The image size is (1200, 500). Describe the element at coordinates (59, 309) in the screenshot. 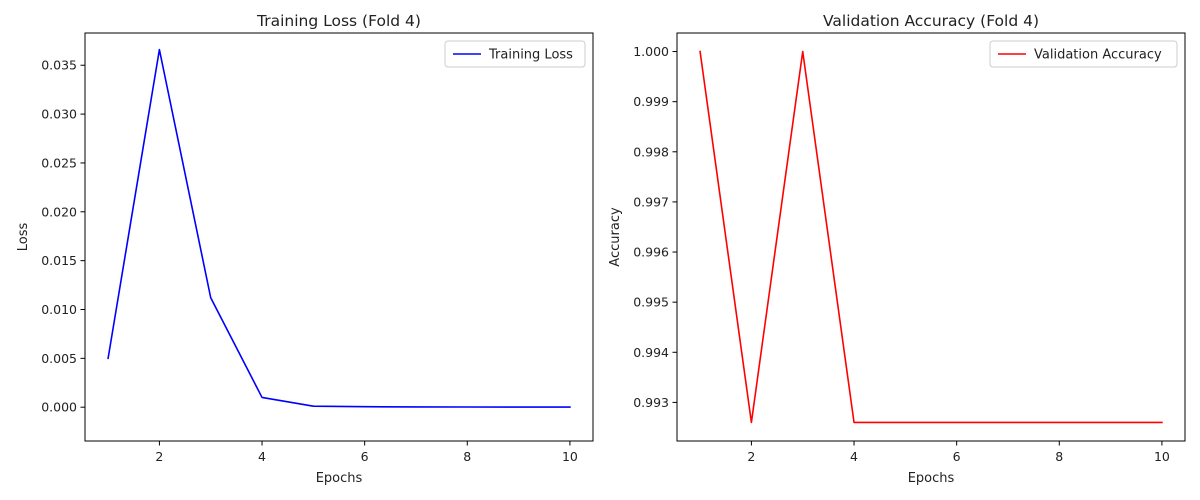

I see `training-loss-y-tick-label: 0.010` at that location.